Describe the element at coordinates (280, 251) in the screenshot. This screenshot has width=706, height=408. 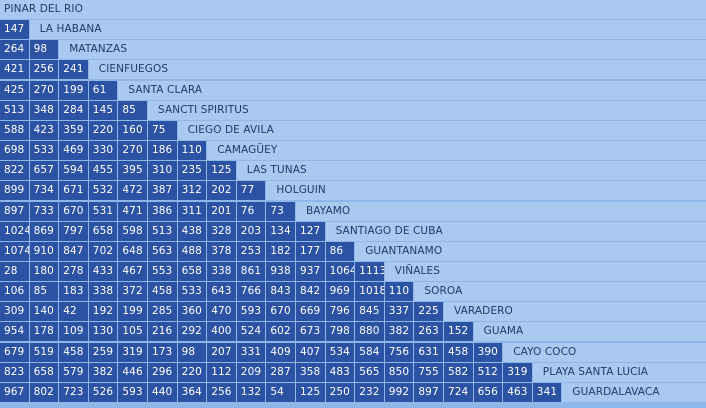
I see `distance-cell: 182` at that location.